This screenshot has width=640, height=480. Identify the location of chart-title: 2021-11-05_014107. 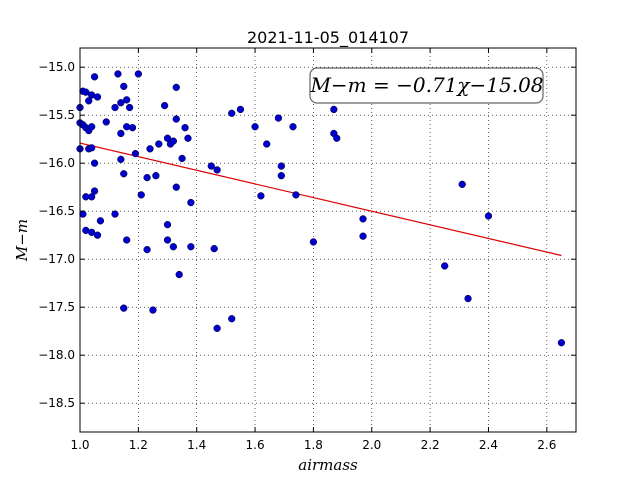
(328, 38).